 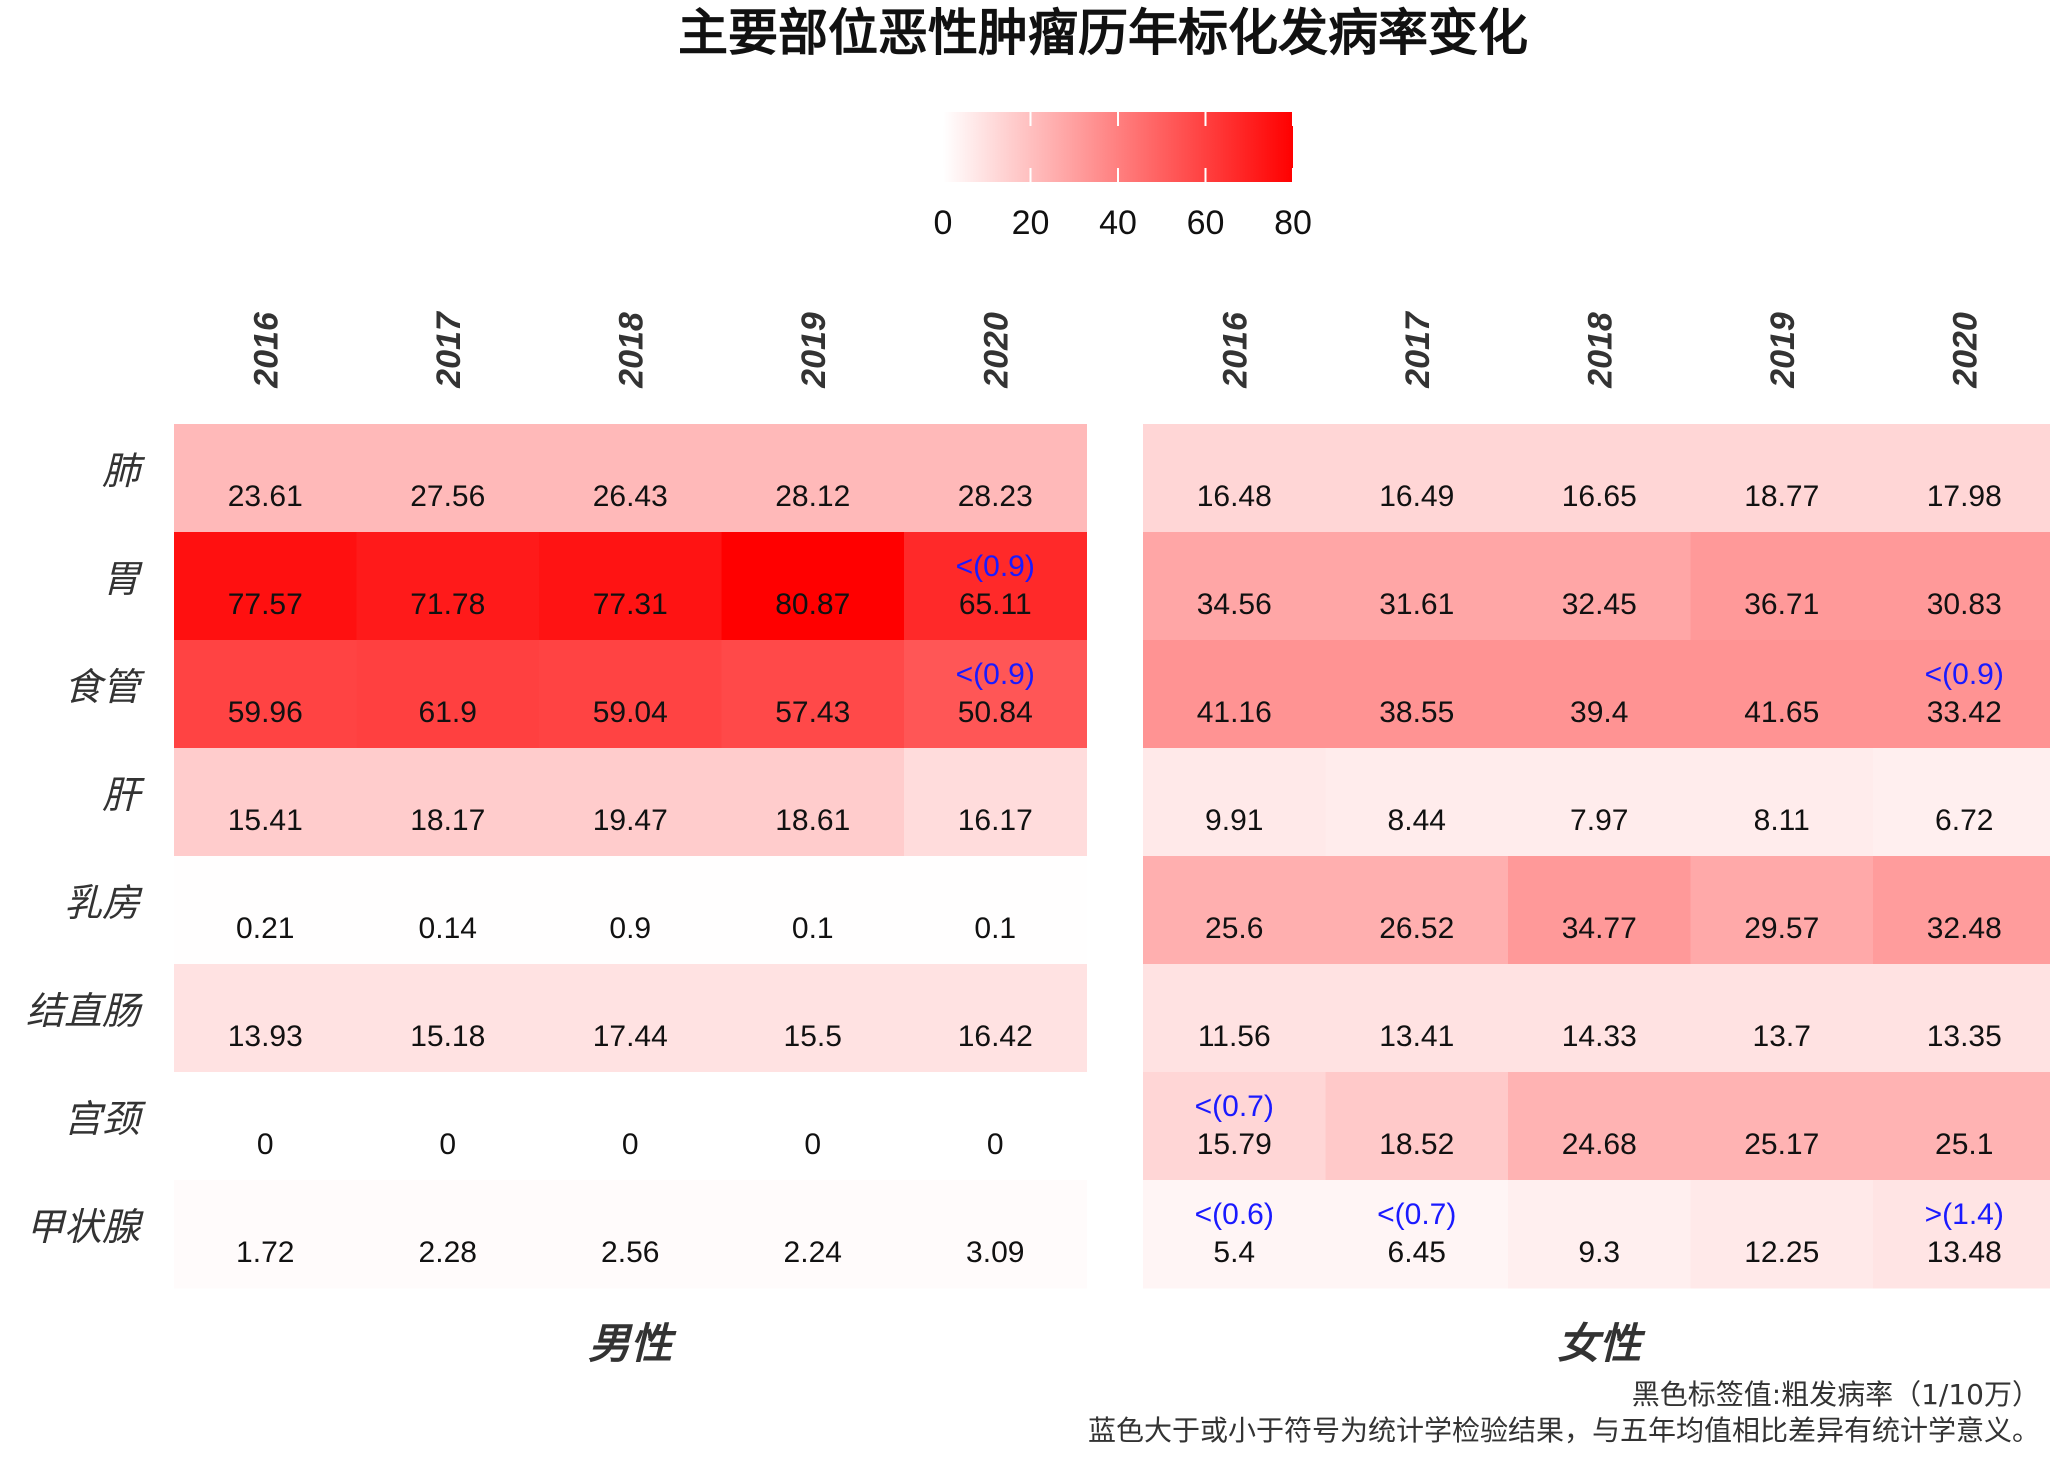 I want to click on row-label: 甲状腺, so click(x=85, y=1227).